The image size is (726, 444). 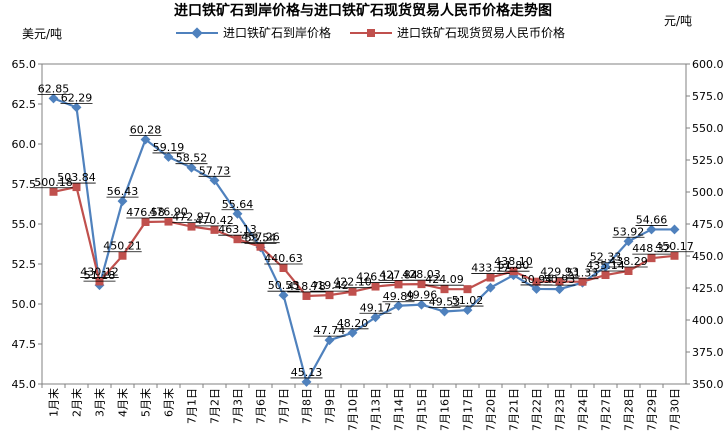 What do you see at coordinates (24, 304) in the screenshot?
I see `left-tick-label: 50.0` at bounding box center [24, 304].